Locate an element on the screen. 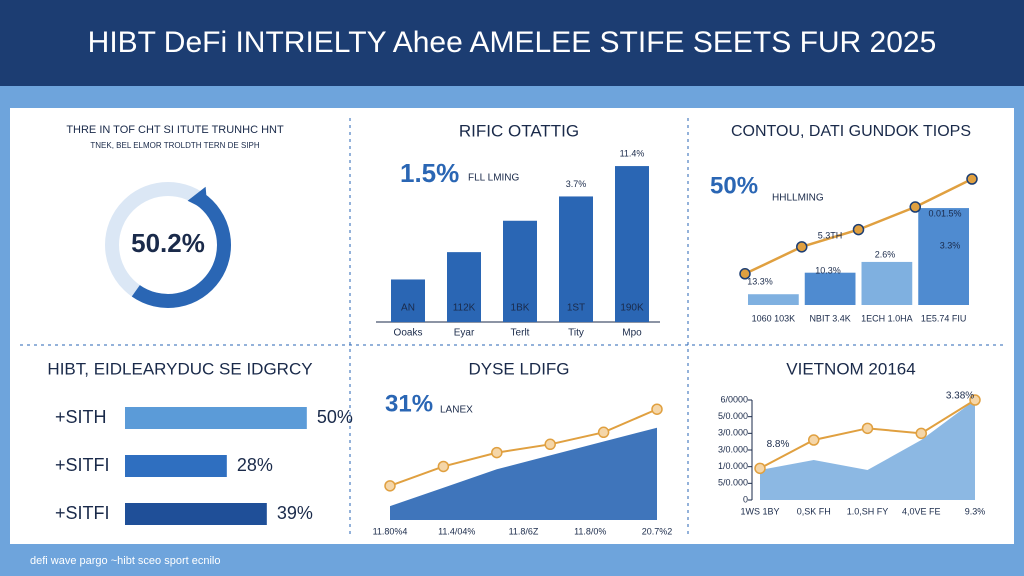  x-tick-label: Terlt is located at coordinates (520, 333).